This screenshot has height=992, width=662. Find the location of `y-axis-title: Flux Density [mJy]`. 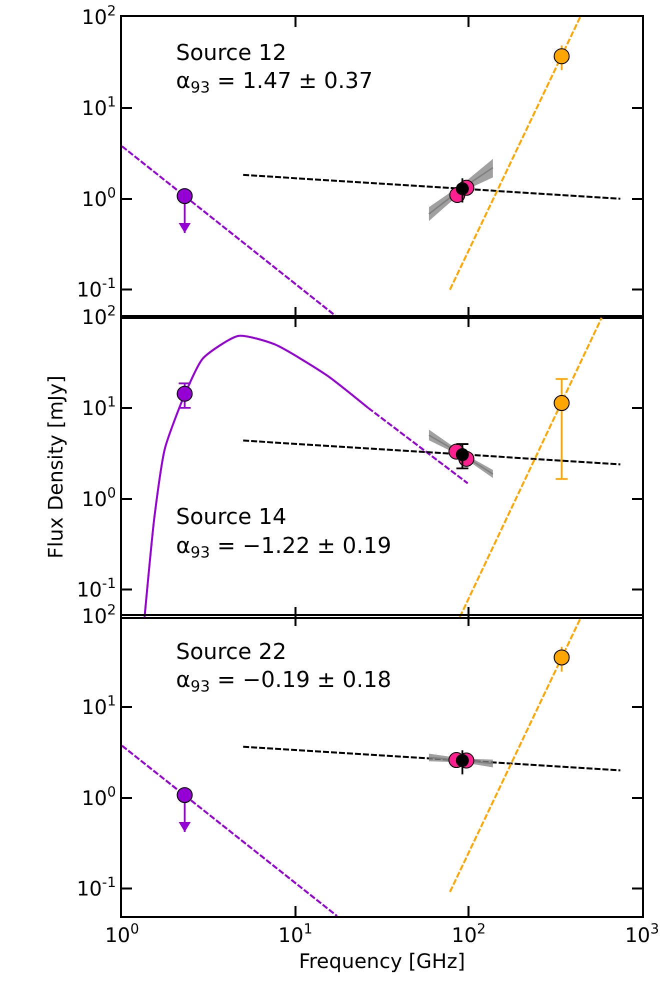

y-axis-title: Flux Density [mJy] is located at coordinates (56, 467).